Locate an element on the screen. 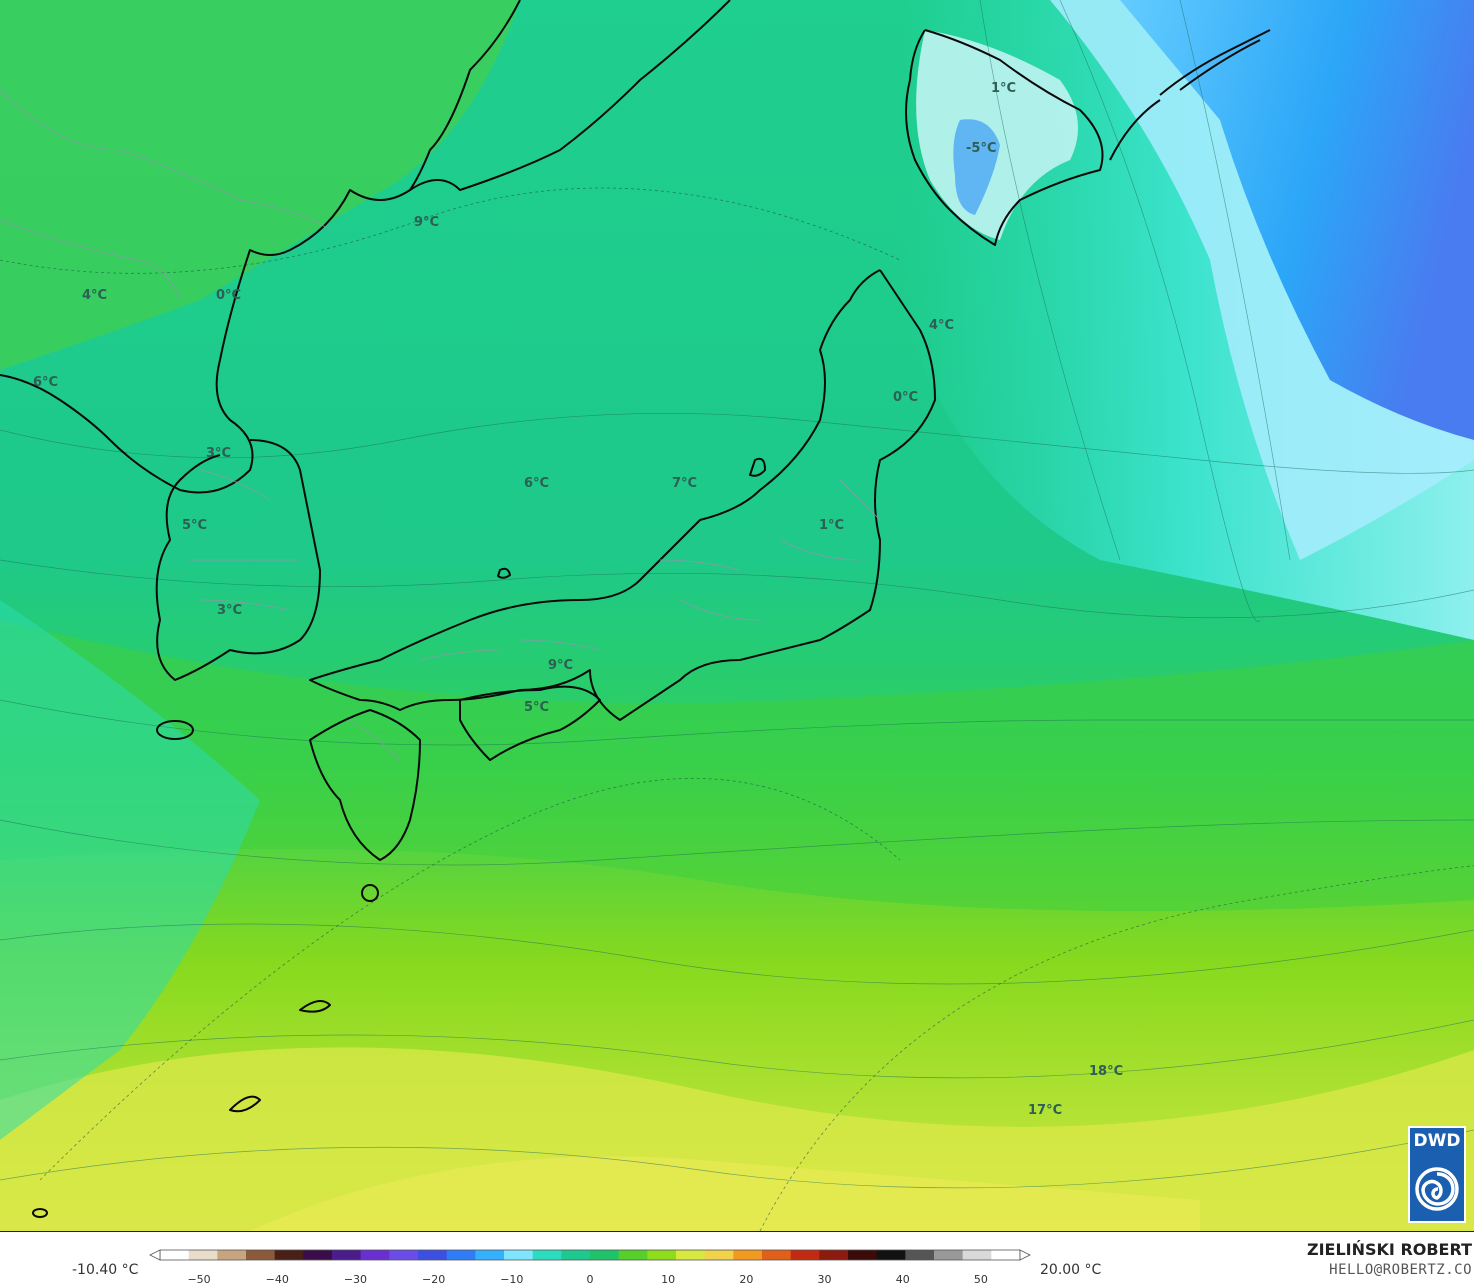 This screenshot has height=1288, width=1474. author-name: ZIELIŃSKI ROBERT is located at coordinates (1389, 1249).